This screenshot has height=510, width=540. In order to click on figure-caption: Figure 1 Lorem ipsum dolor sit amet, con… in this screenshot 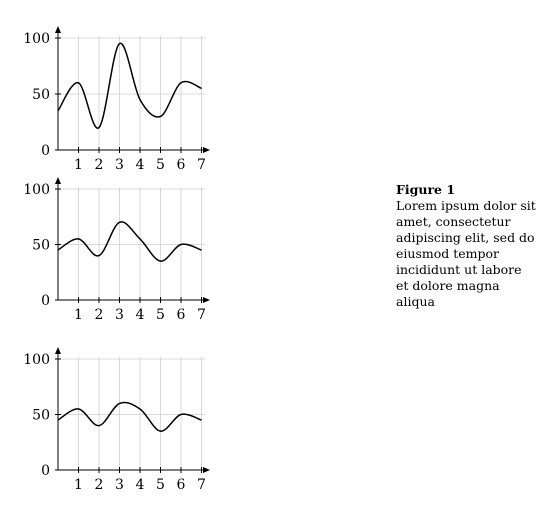, I will do `click(466, 246)`.